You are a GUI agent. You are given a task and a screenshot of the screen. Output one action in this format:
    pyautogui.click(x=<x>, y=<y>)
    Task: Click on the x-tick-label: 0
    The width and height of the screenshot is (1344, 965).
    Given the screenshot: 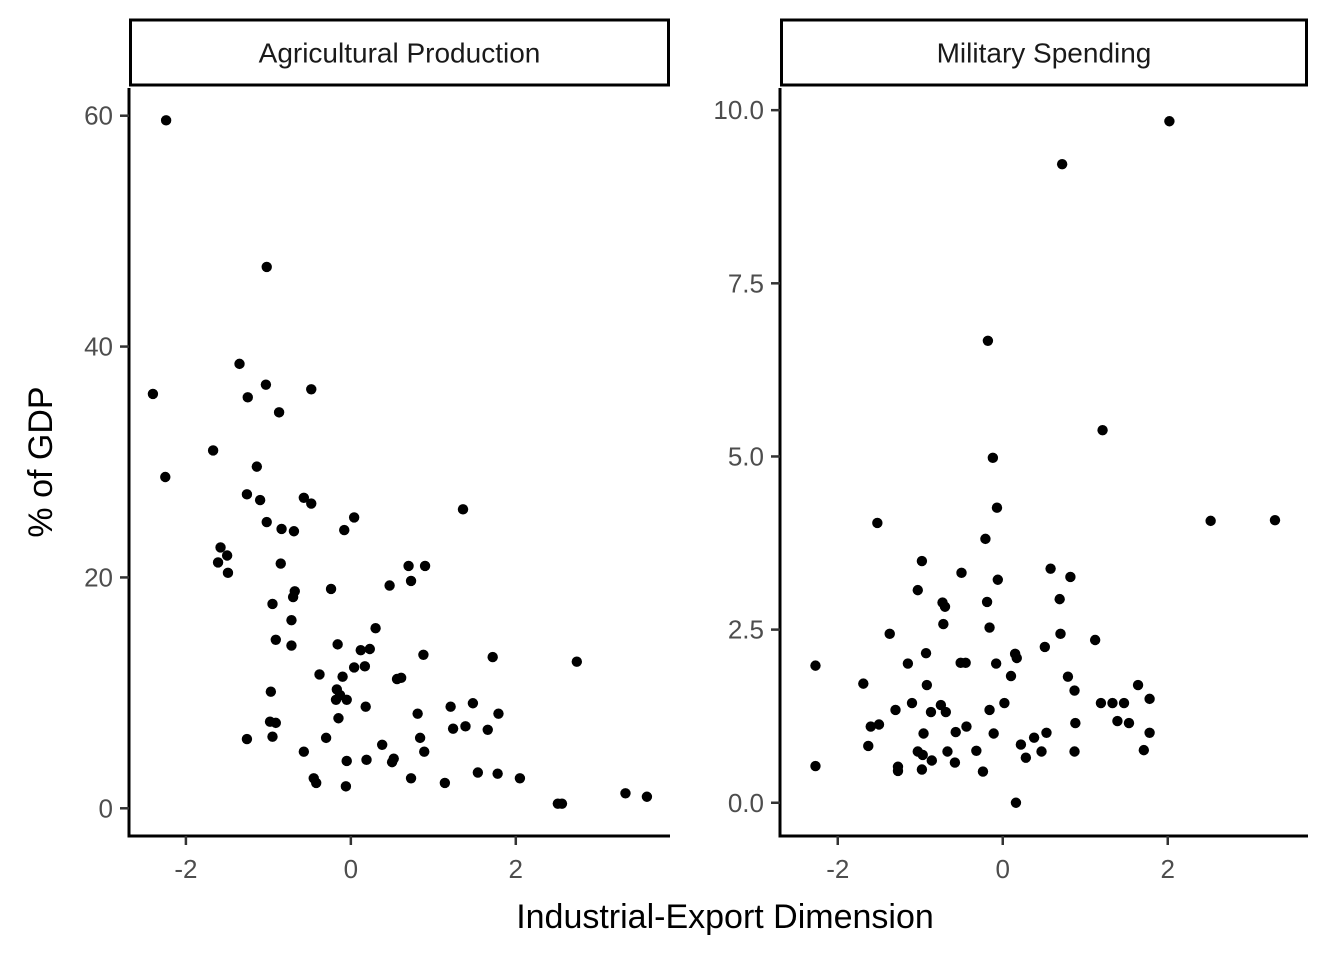 What is the action you would take?
    pyautogui.click(x=351, y=869)
    